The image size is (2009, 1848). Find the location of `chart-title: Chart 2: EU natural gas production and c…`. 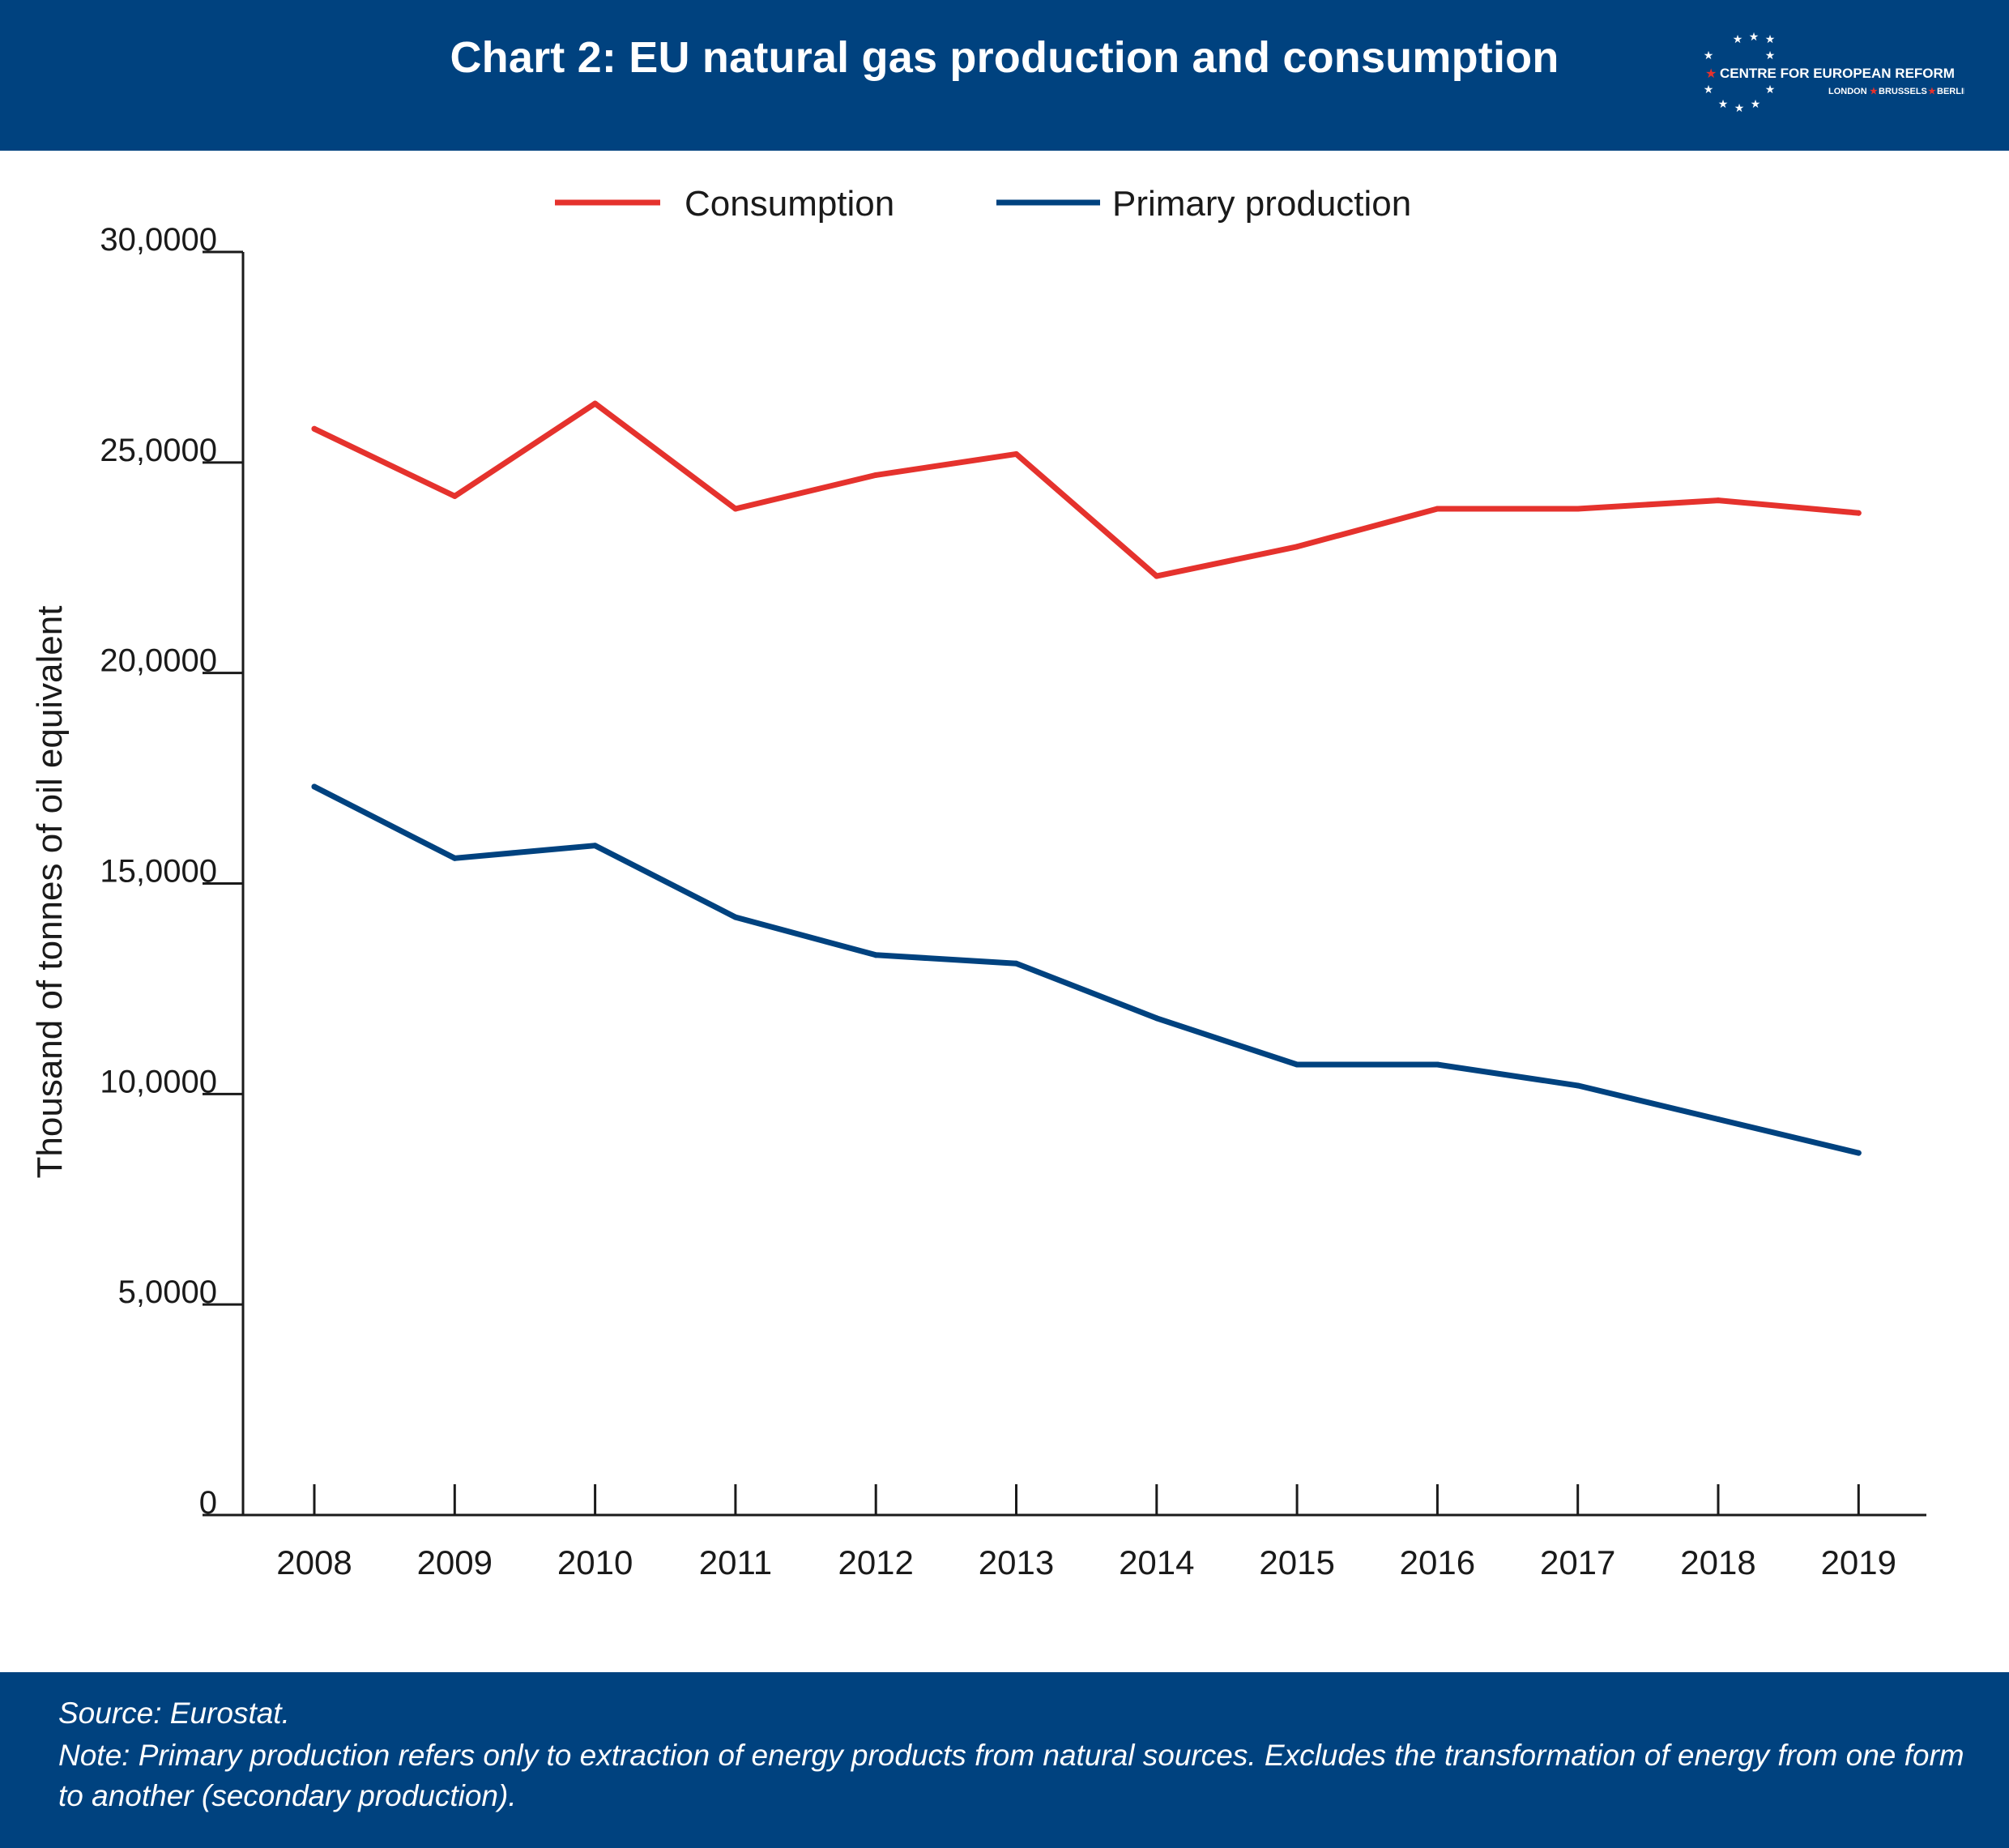

chart-title: Chart 2: EU natural gas production and c… is located at coordinates (1004, 57).